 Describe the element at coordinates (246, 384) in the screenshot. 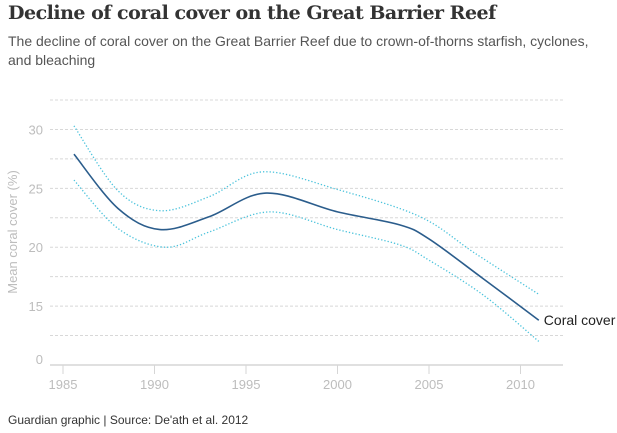

I see `x-tick-label: 1995` at that location.